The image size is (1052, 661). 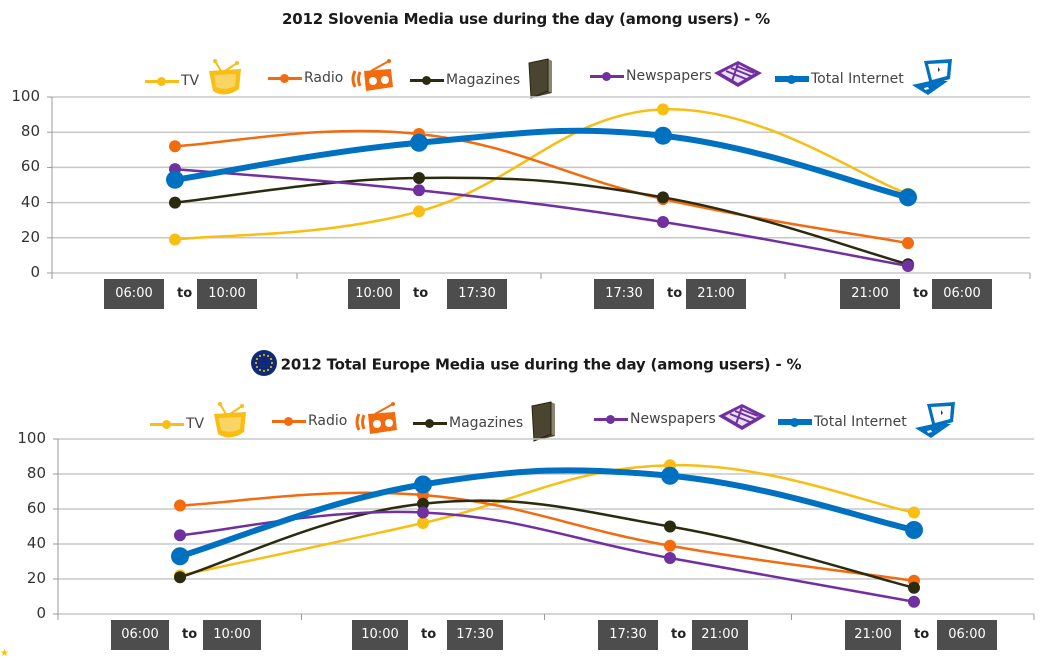 What do you see at coordinates (140, 635) in the screenshot?
I see `x-category-from: 06:00` at bounding box center [140, 635].